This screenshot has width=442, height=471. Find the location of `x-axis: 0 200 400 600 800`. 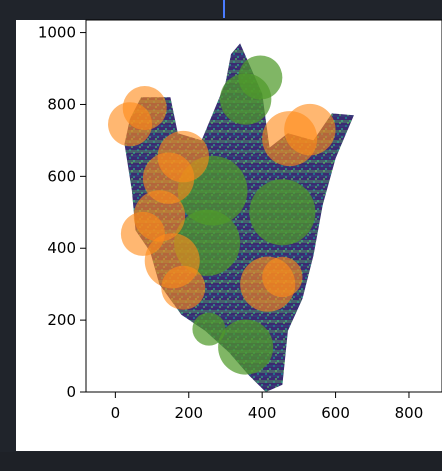

x-axis: 0 200 400 600 800 is located at coordinates (267, 407).